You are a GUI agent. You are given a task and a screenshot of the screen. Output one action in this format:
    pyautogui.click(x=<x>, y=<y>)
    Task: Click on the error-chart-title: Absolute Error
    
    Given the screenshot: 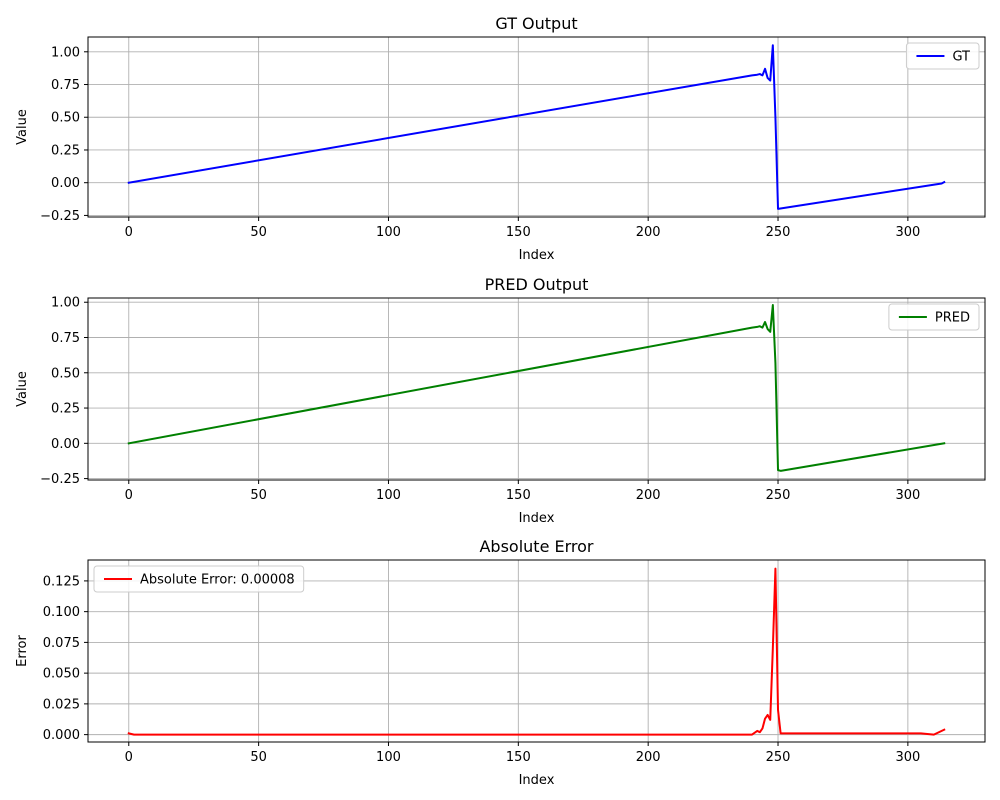 What is the action you would take?
    pyautogui.click(x=536, y=546)
    